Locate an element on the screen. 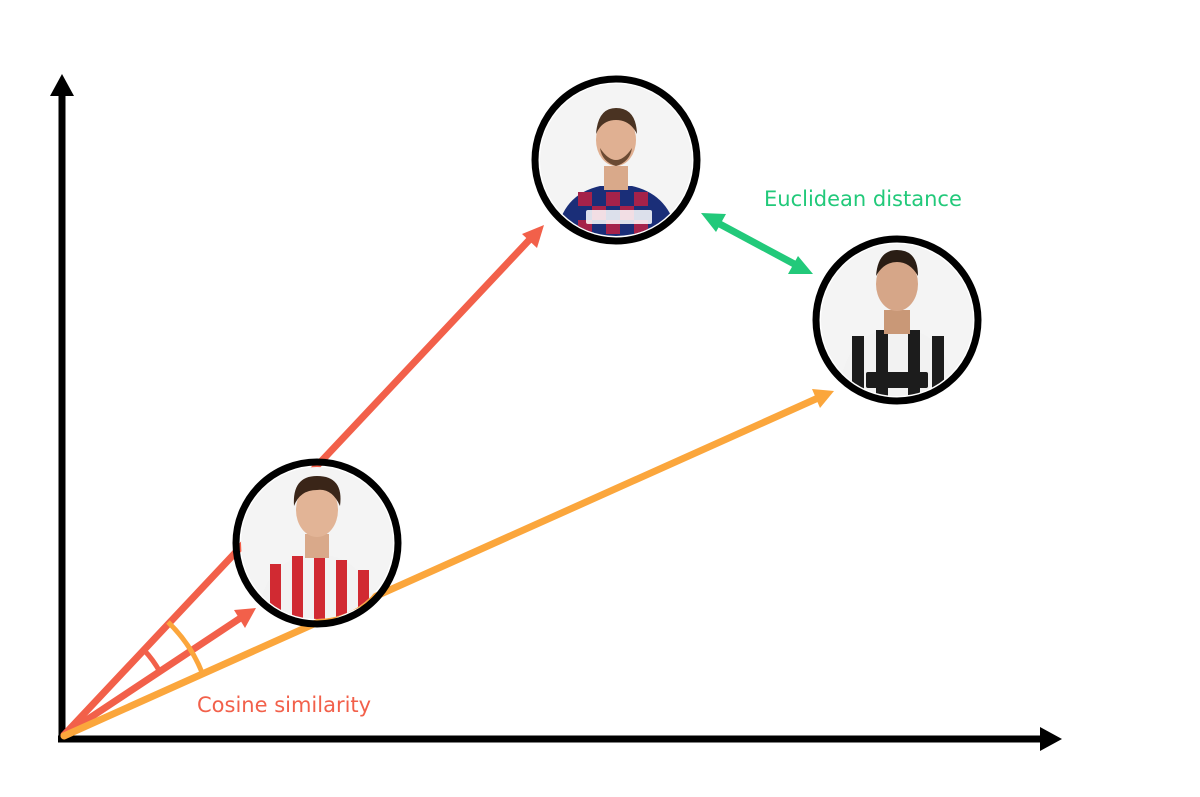 The width and height of the screenshot is (1200, 797). x-axis-arrowhead is located at coordinates (1051, 739).